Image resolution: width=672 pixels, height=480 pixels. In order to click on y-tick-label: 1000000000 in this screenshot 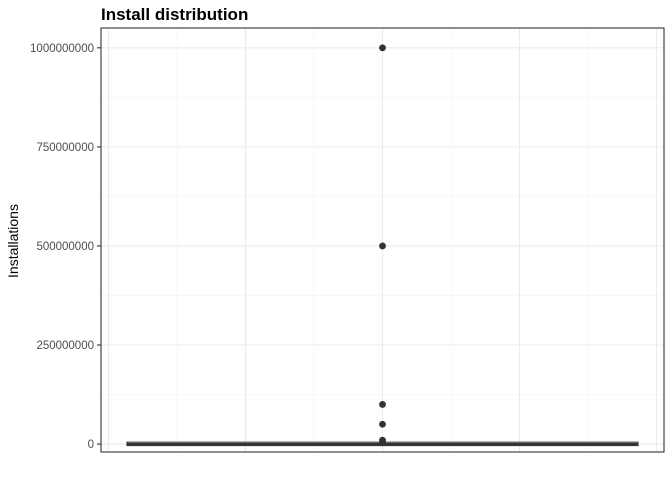, I will do `click(62, 49)`.